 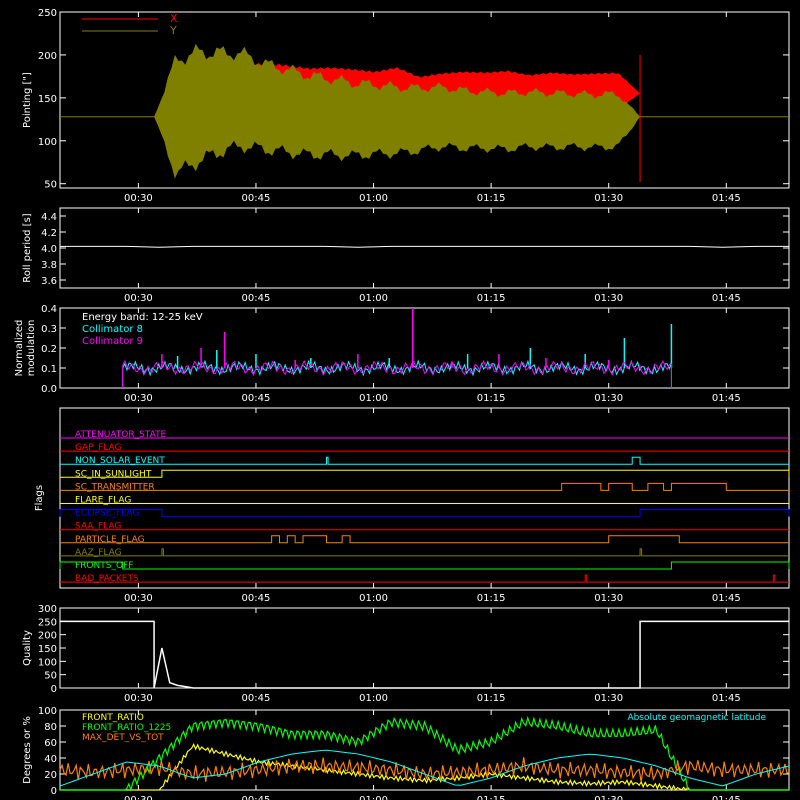 I want to click on y-tick-label: 3.6, so click(x=49, y=281).